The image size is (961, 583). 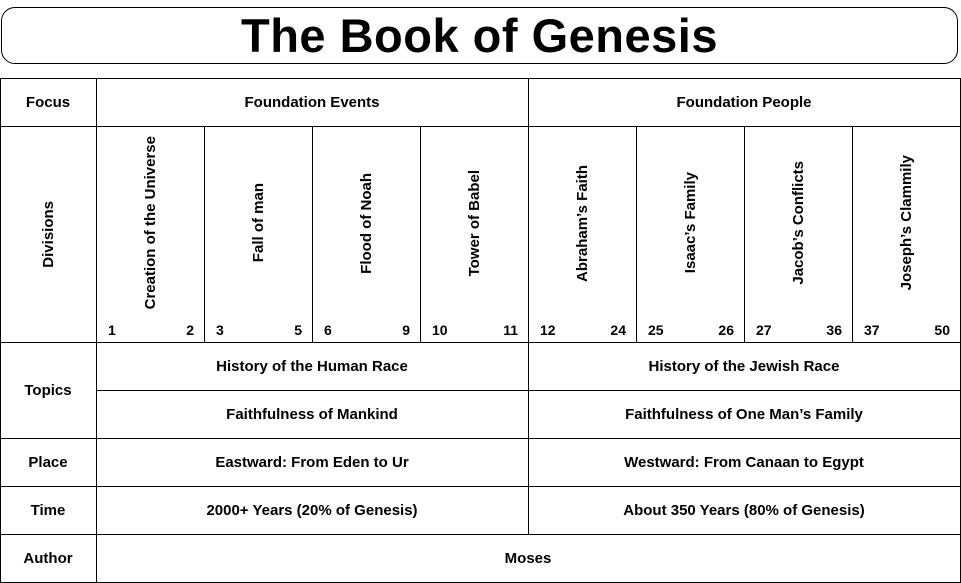 I want to click on division-babel: Tower of Babel 10 11, so click(x=474, y=234).